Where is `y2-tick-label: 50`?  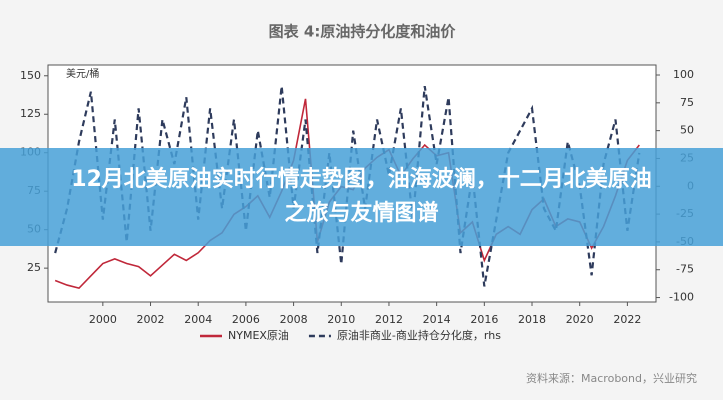 y2-tick-label: 50 is located at coordinates (687, 130).